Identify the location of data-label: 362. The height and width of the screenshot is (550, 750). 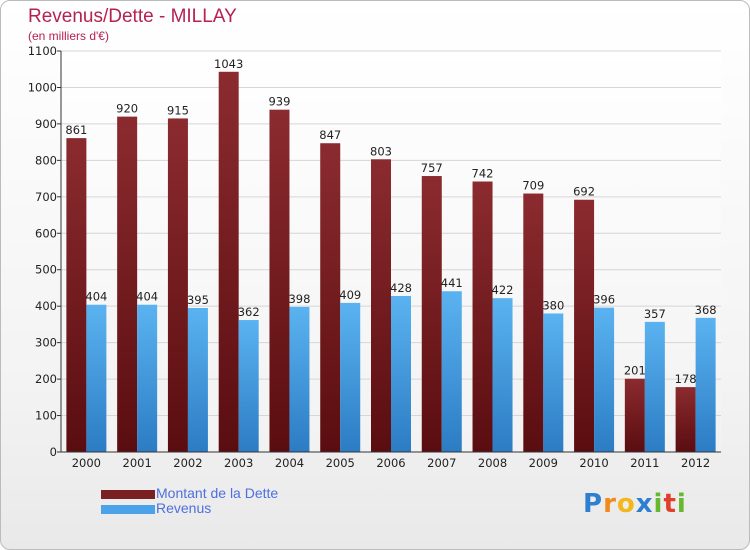
(249, 312).